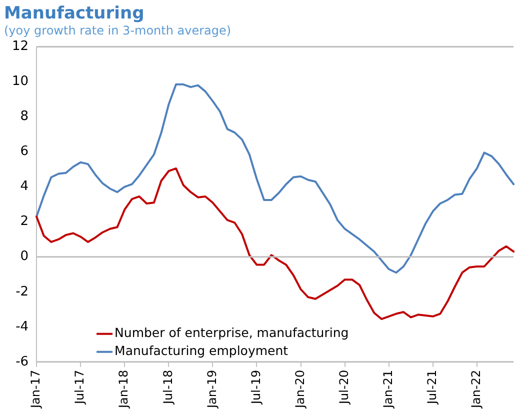  What do you see at coordinates (74, 14) in the screenshot?
I see `chart-title: Manufacturing` at bounding box center [74, 14].